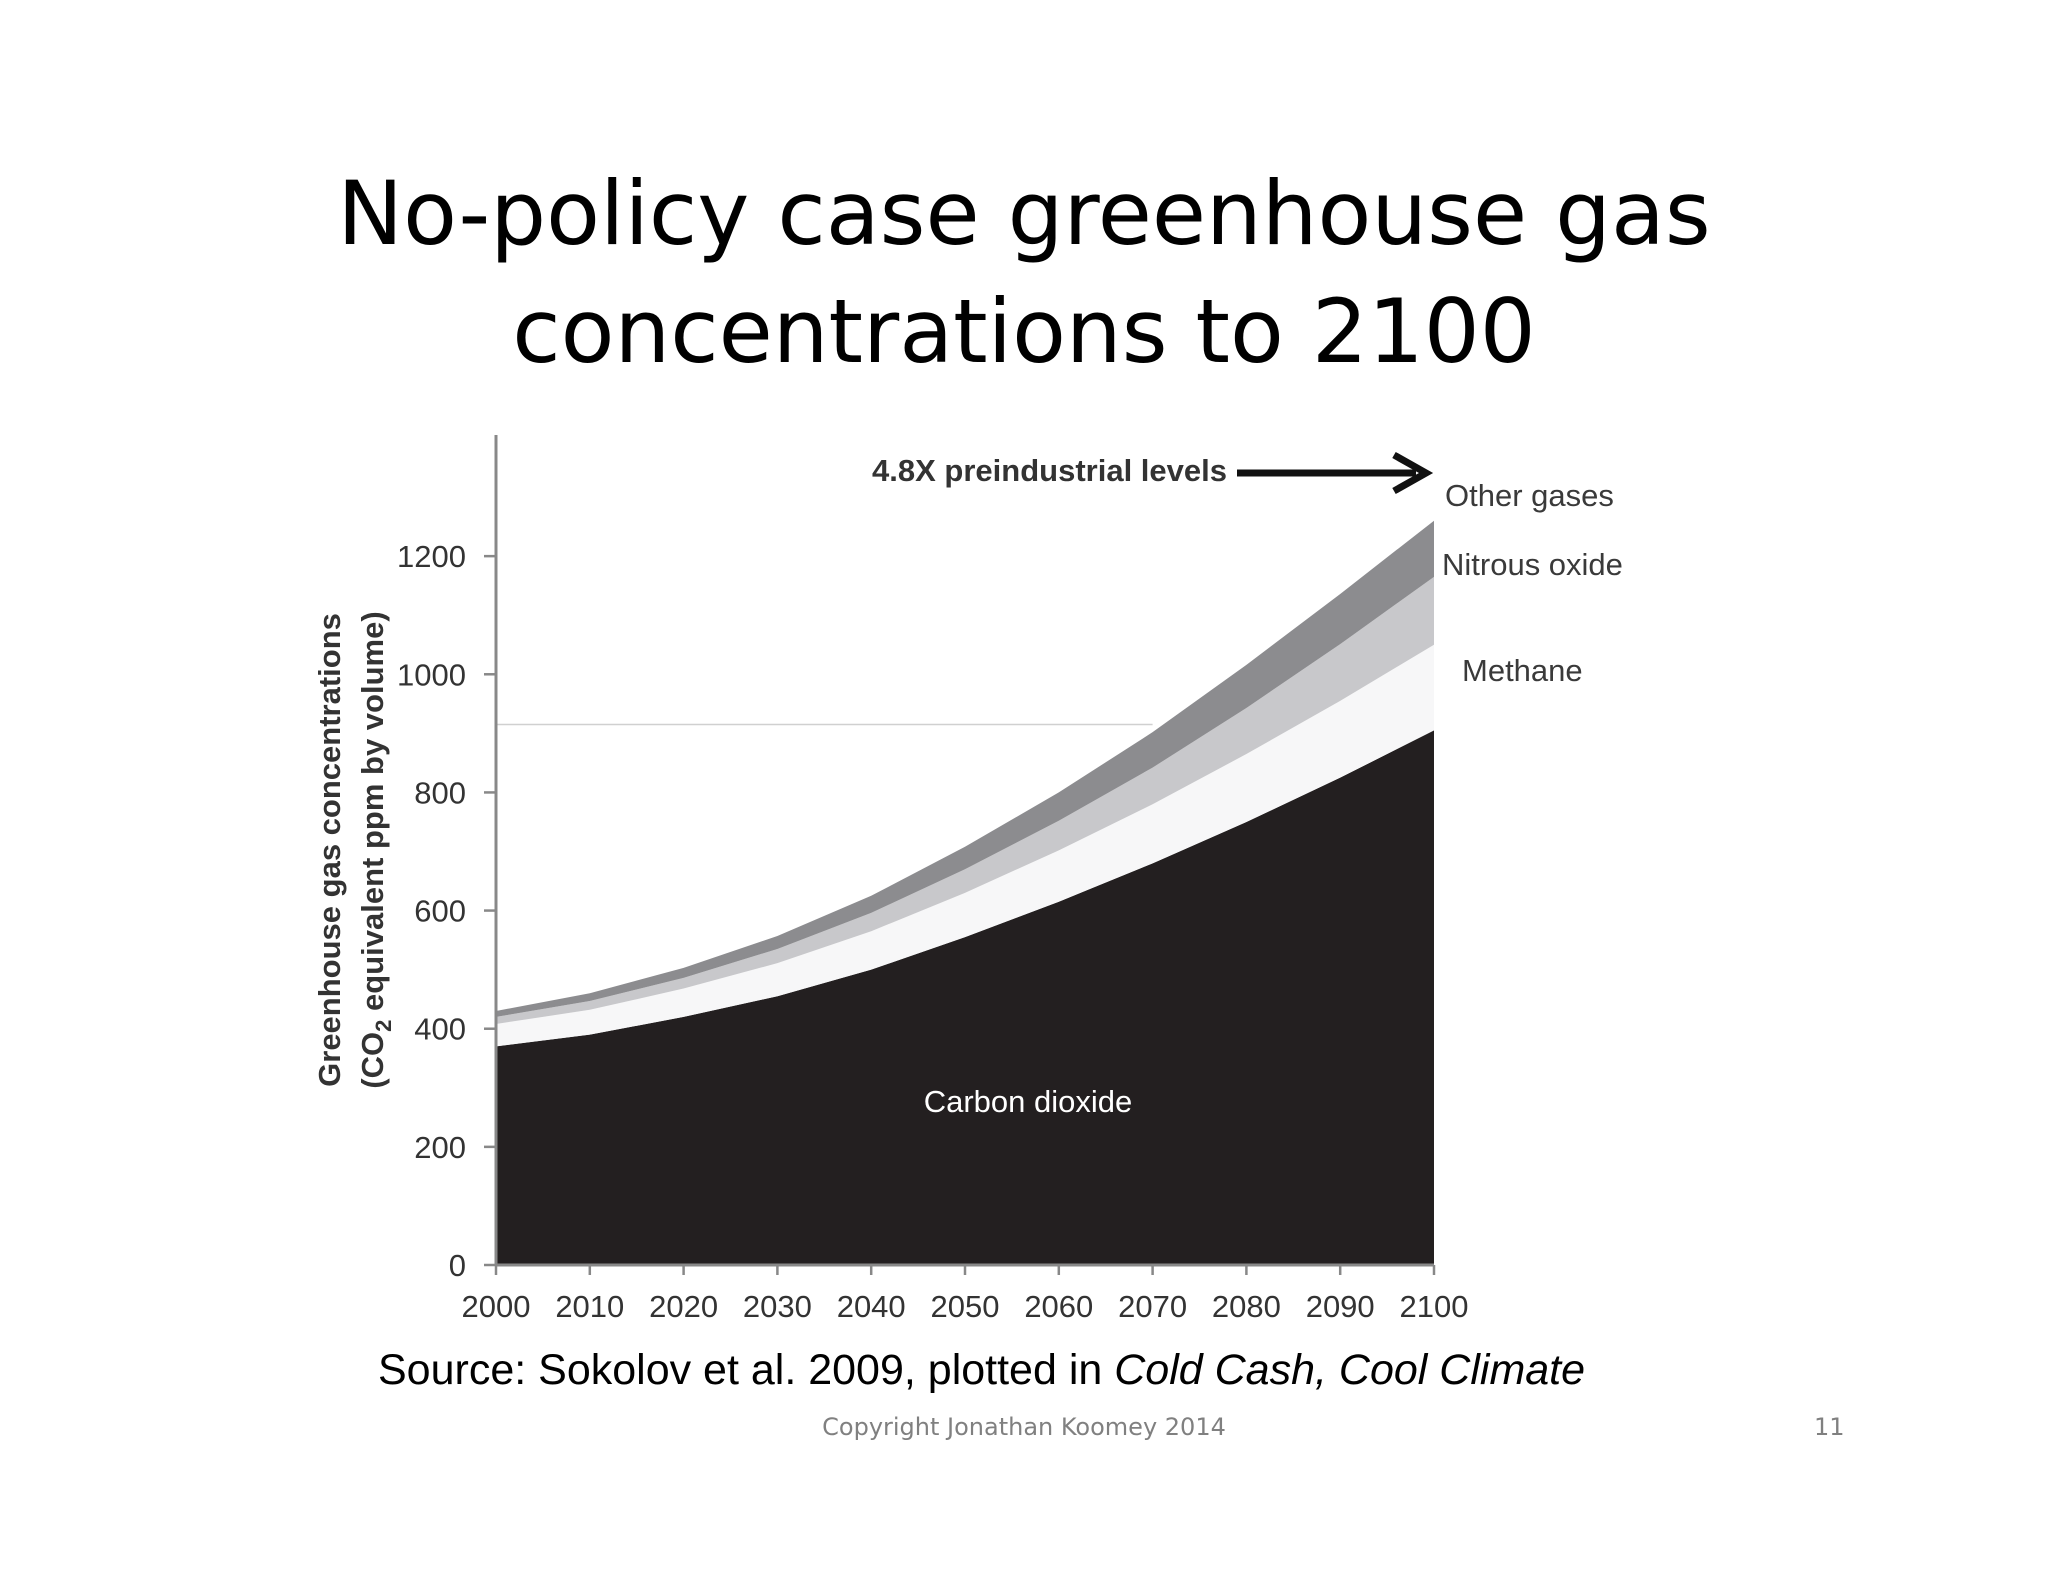 This screenshot has height=1582, width=2048. Describe the element at coordinates (375, 849) in the screenshot. I see `y-axis-label-line2: (CO2 equivalent ppm by volume)` at that location.